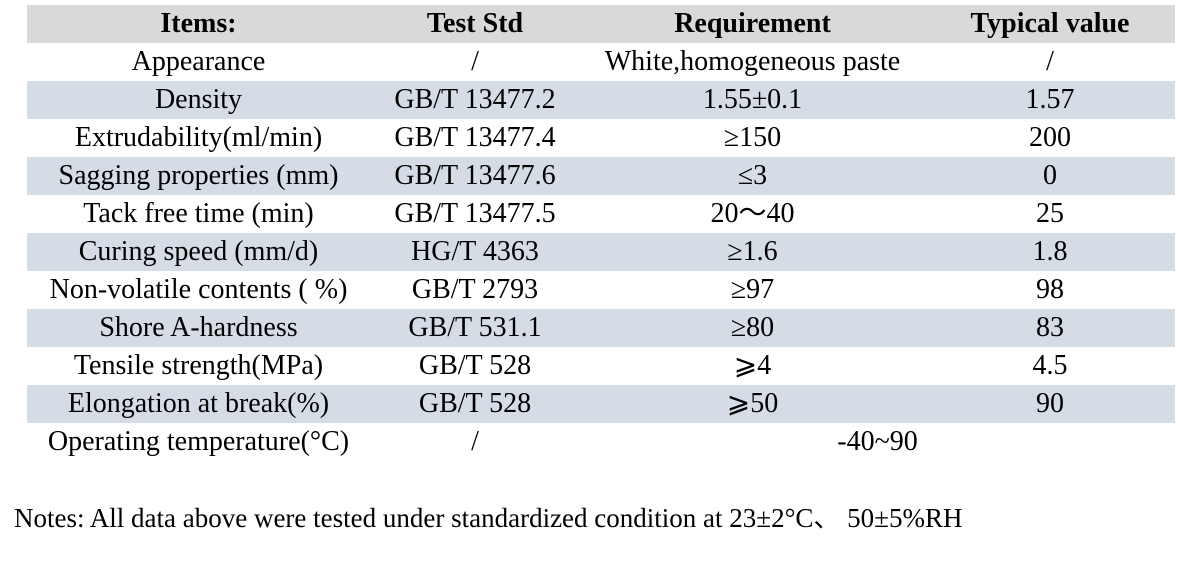  What do you see at coordinates (1050, 100) in the screenshot?
I see `cell-typical-value: 1.57` at bounding box center [1050, 100].